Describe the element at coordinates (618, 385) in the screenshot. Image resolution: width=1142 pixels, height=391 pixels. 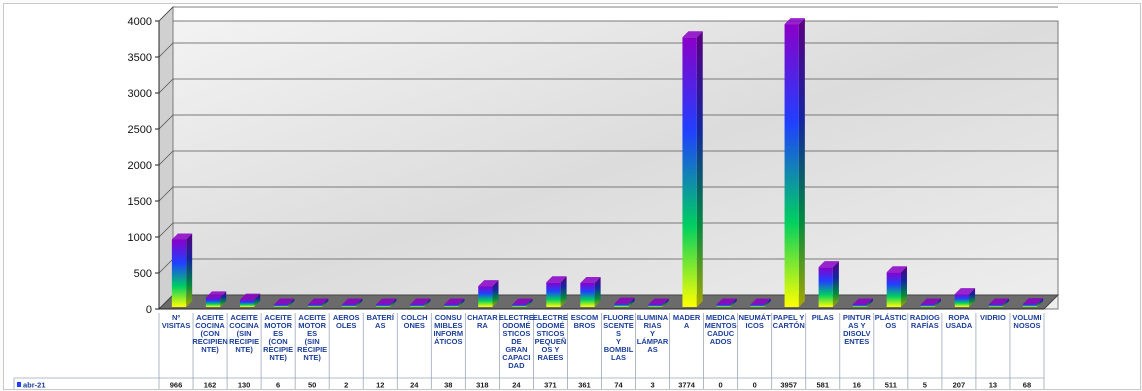
I see `value-label: 74` at that location.